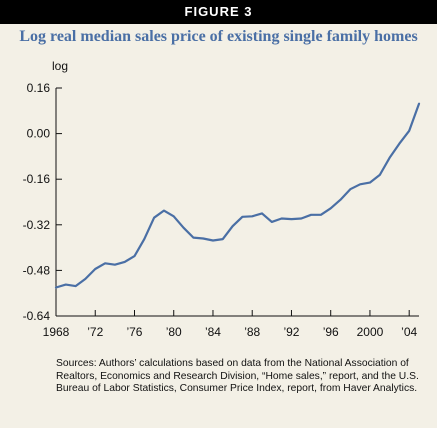 The height and width of the screenshot is (428, 437). I want to click on y-tick-label: -0.32, so click(37, 225).